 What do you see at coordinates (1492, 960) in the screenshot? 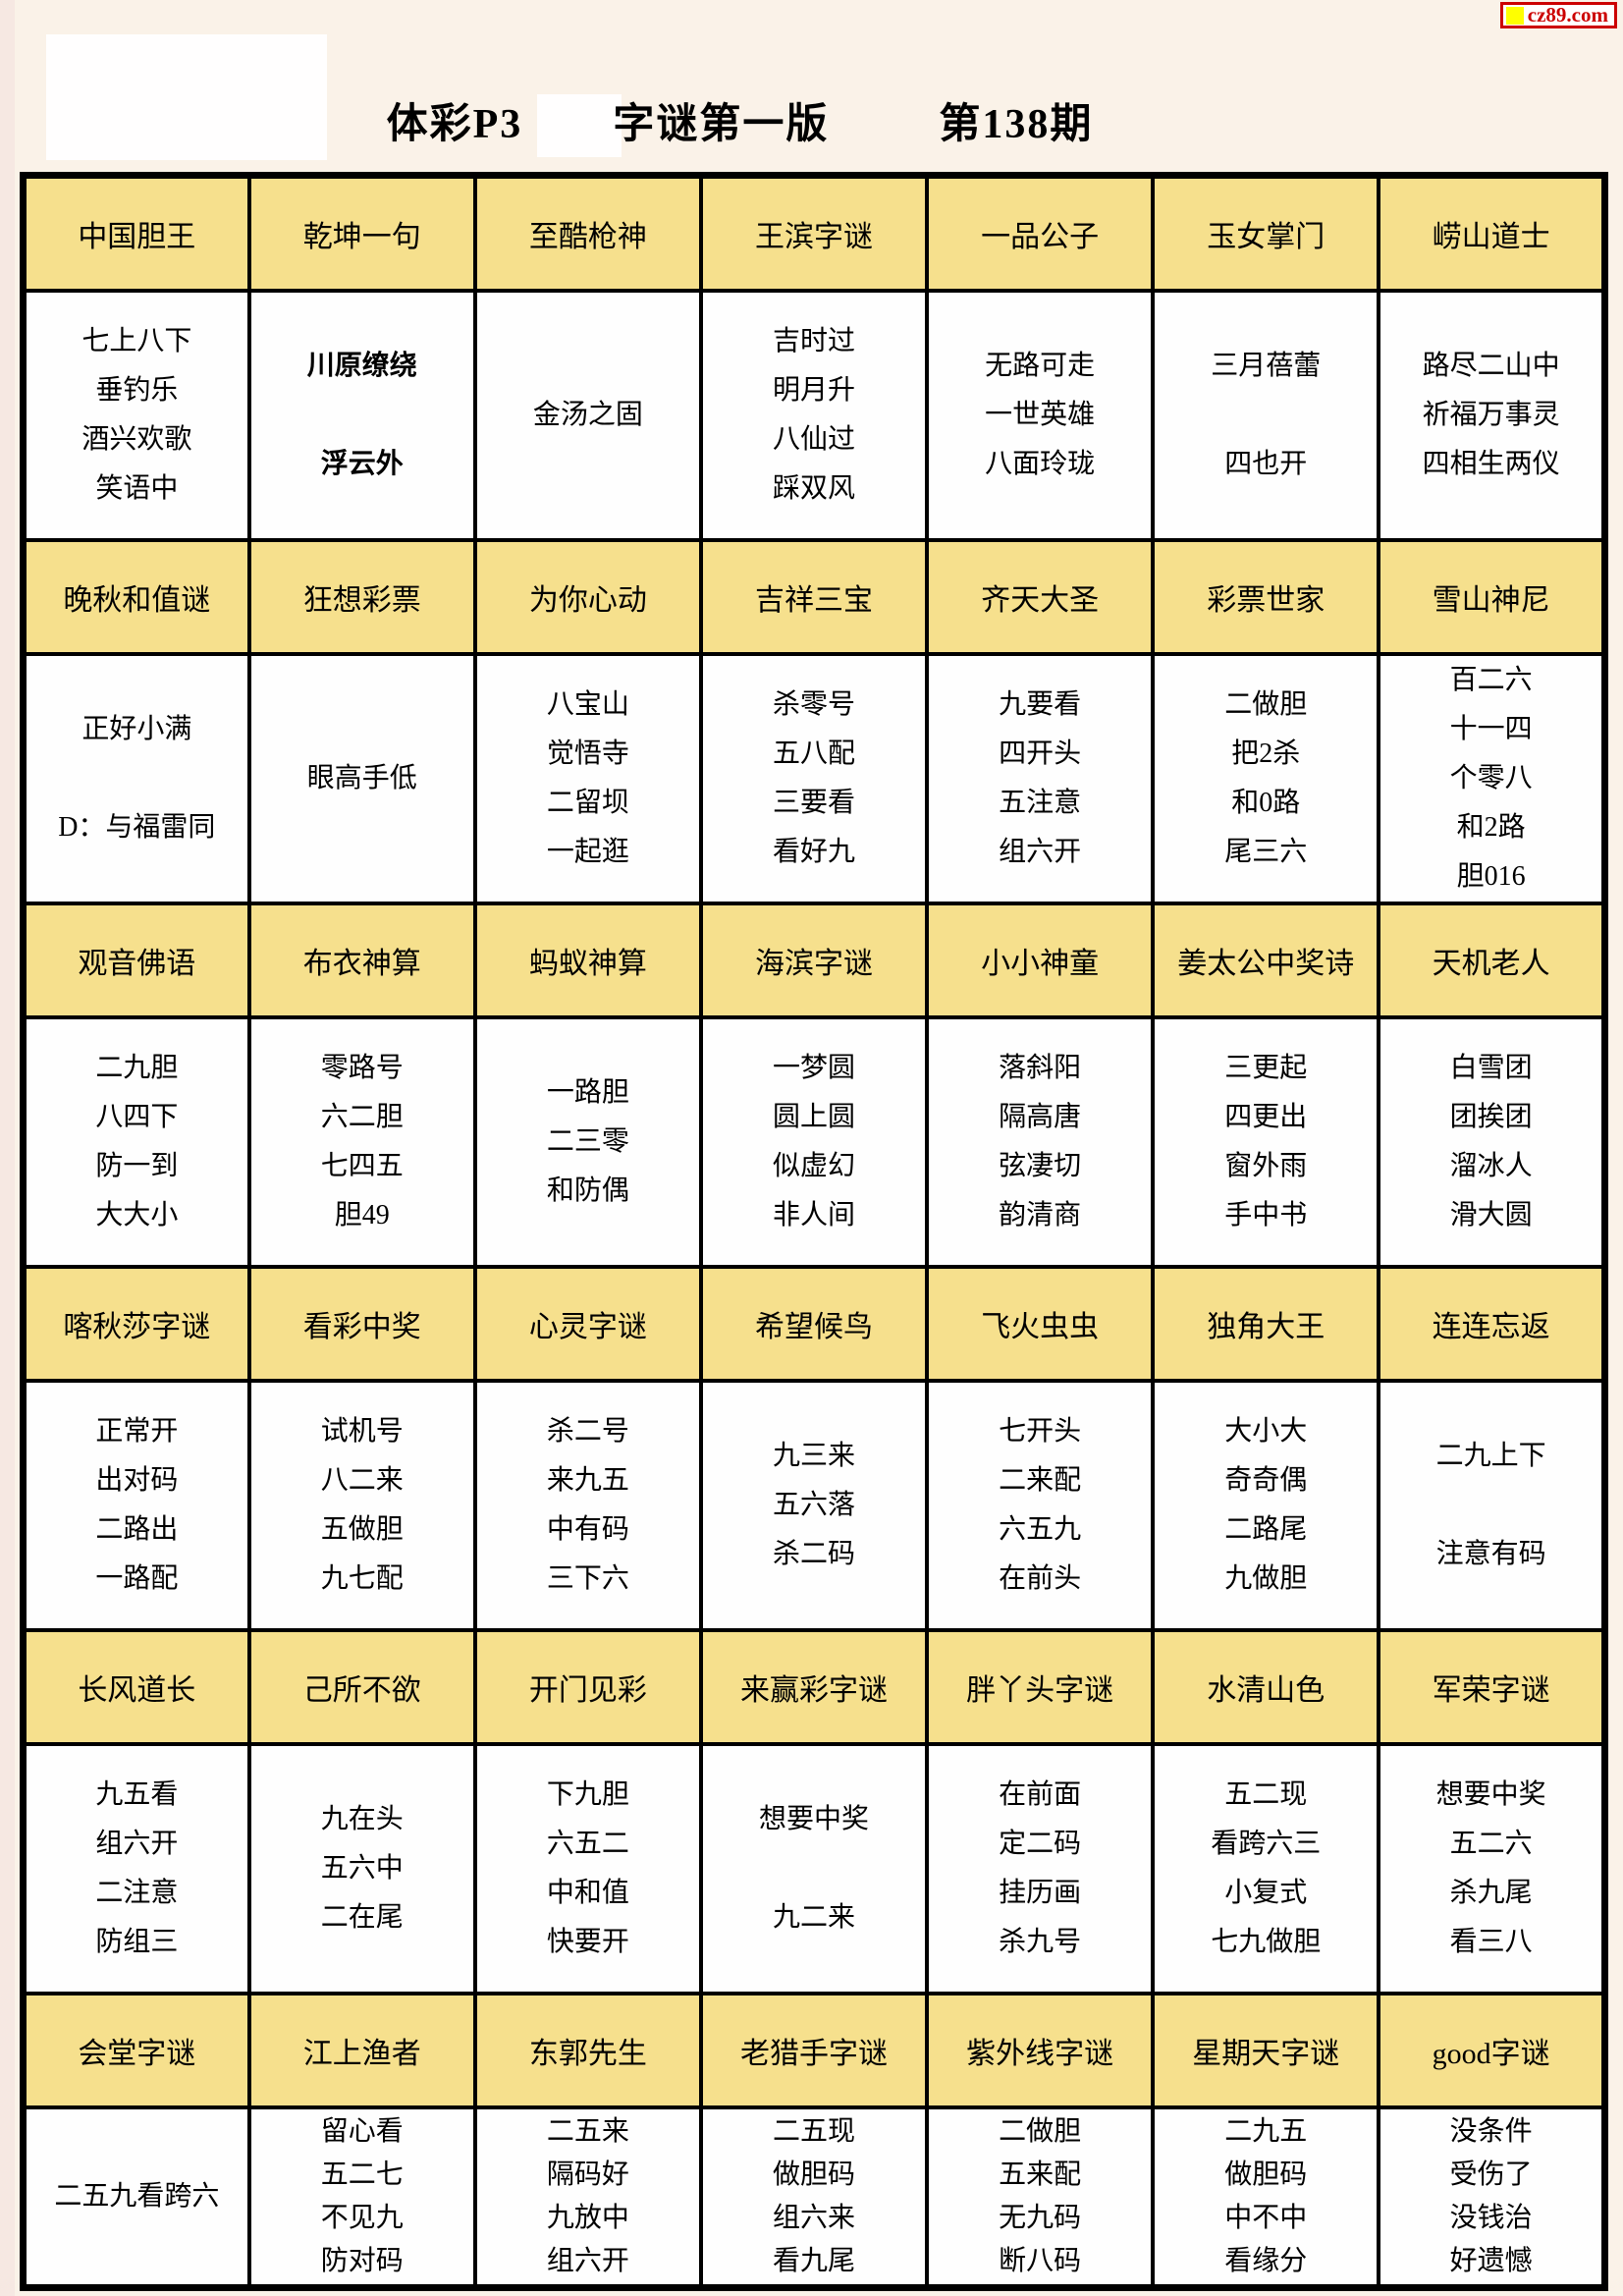
I see `header-cell: 天机老人` at bounding box center [1492, 960].